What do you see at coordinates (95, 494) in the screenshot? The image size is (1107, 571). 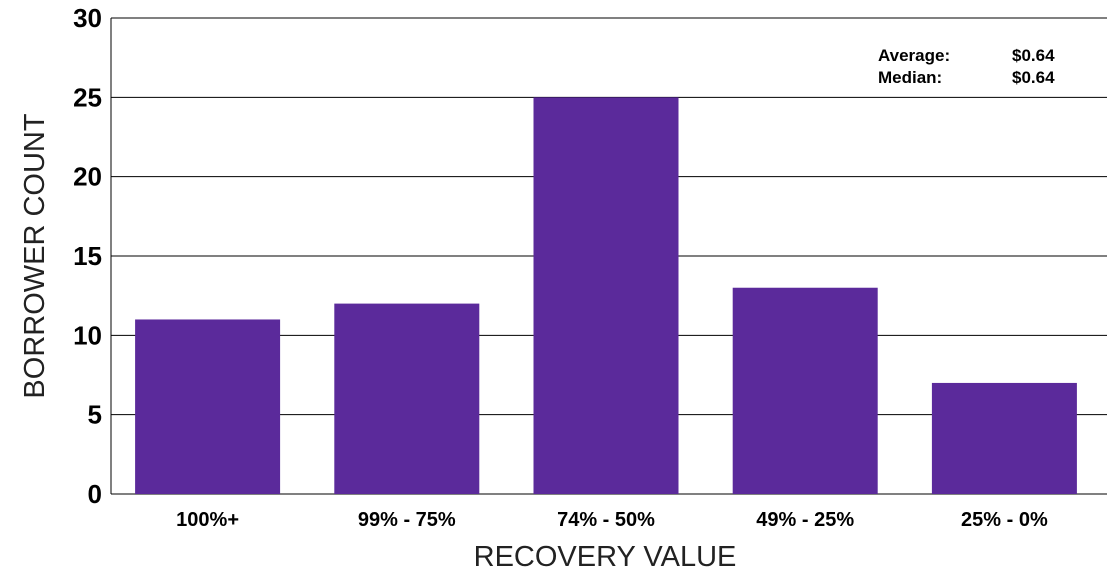 I see `y-tick-label: 0` at bounding box center [95, 494].